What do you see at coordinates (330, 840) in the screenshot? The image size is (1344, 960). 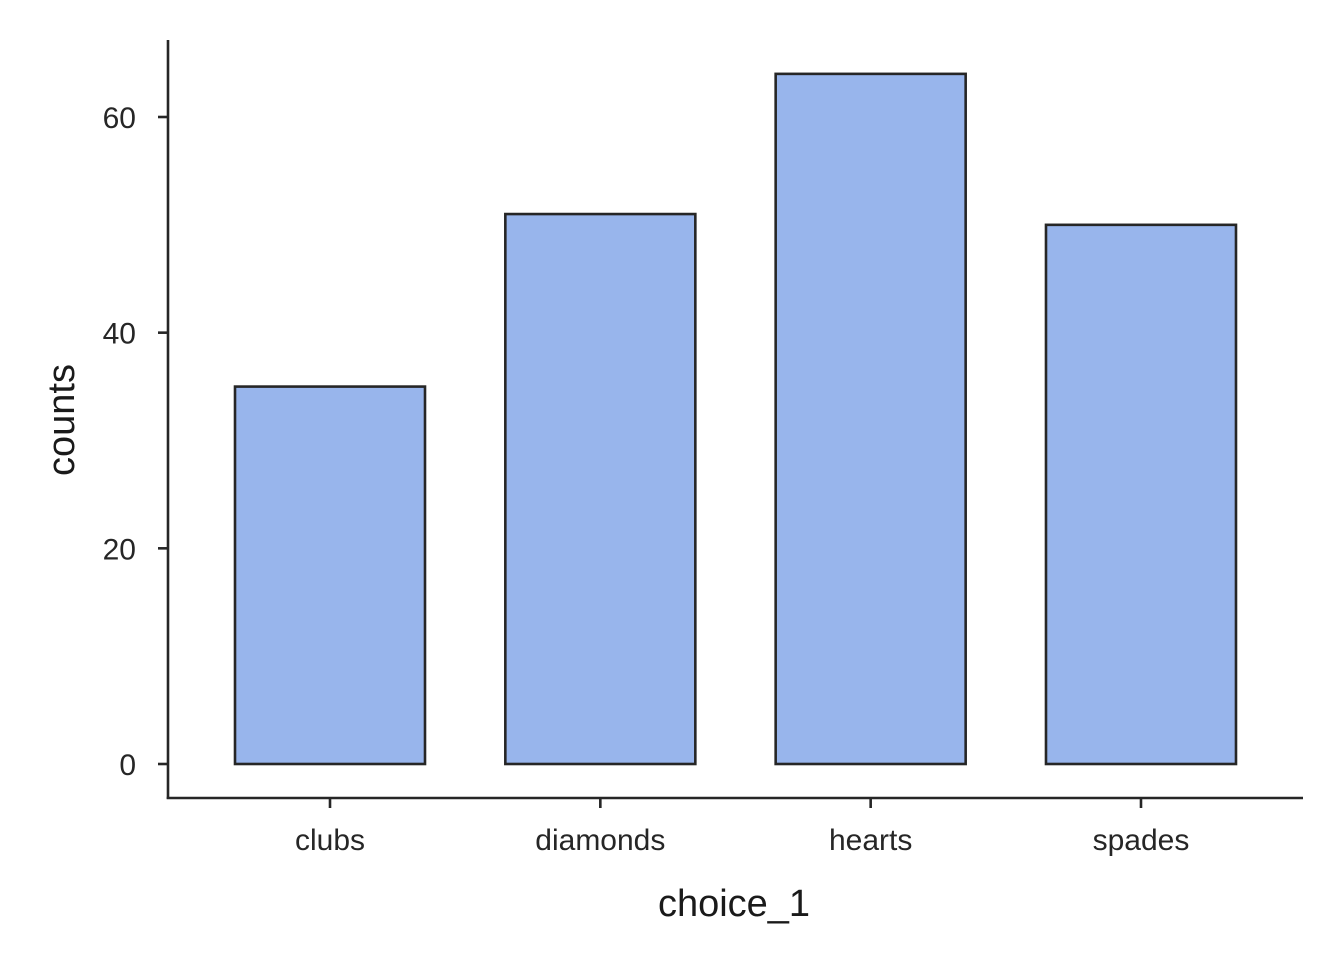 I see `x-tick-label-clubs: clubs` at bounding box center [330, 840].